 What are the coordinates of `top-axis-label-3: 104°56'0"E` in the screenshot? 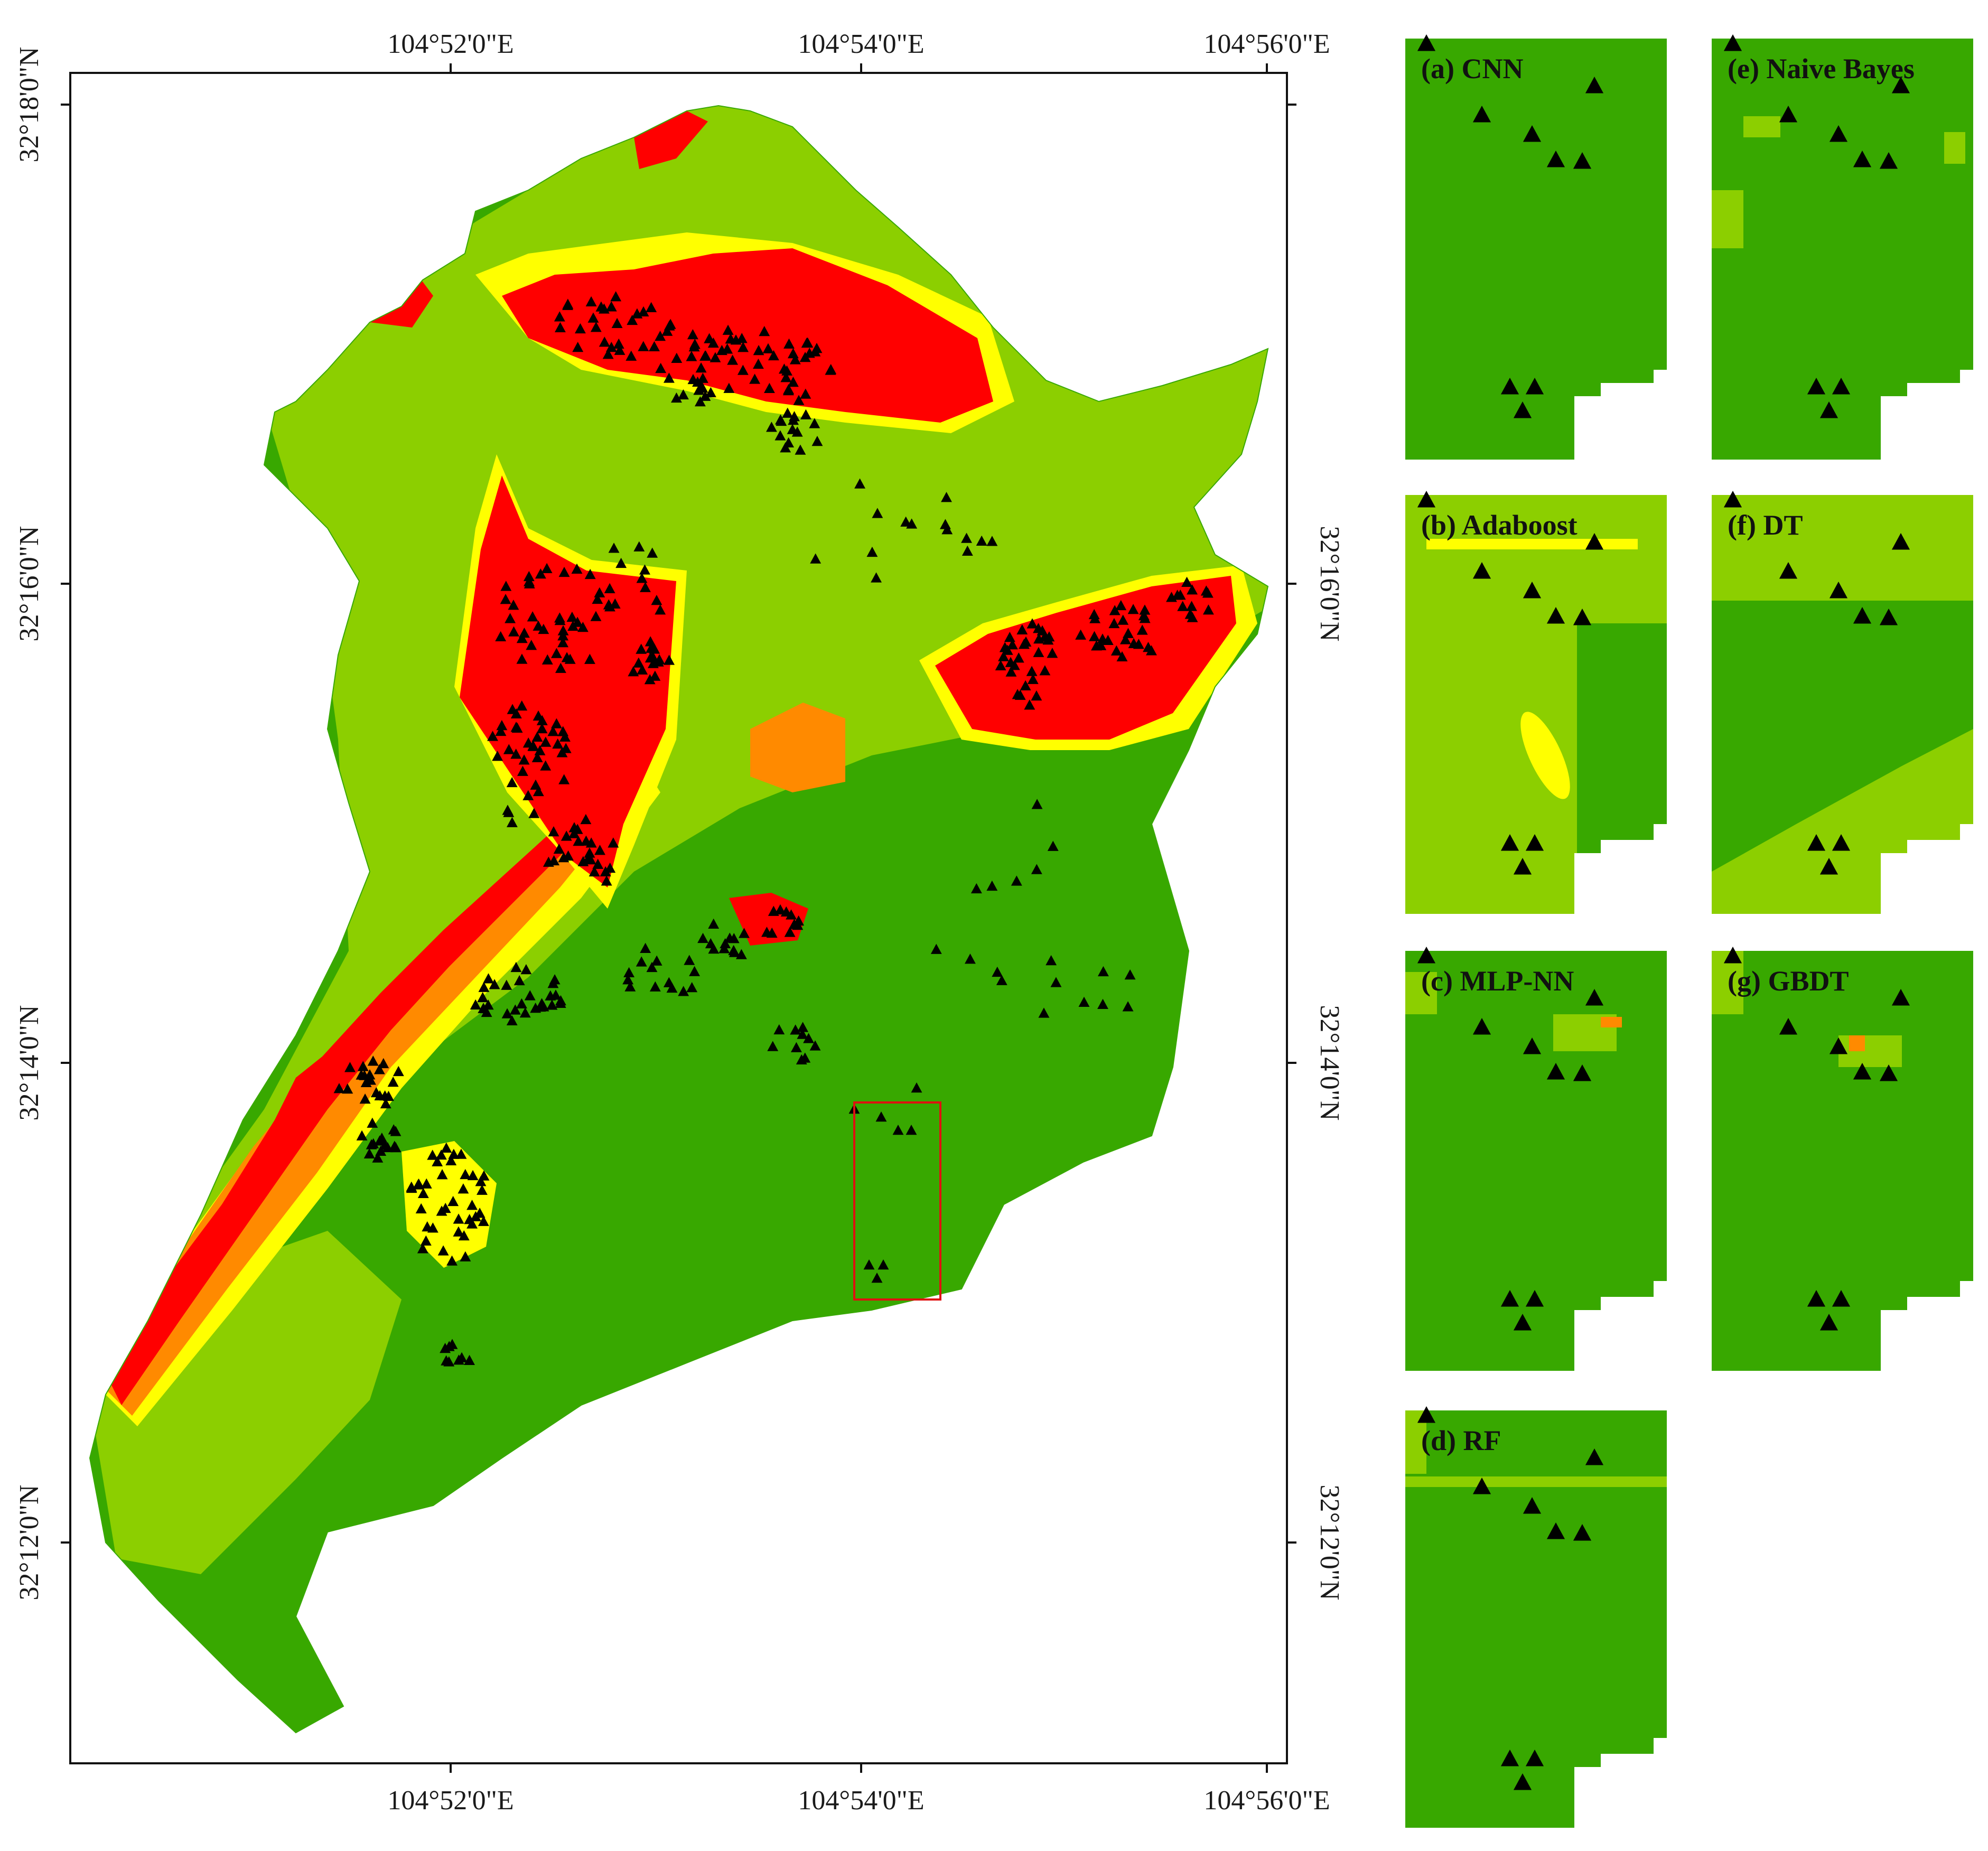 It's located at (1266, 44).